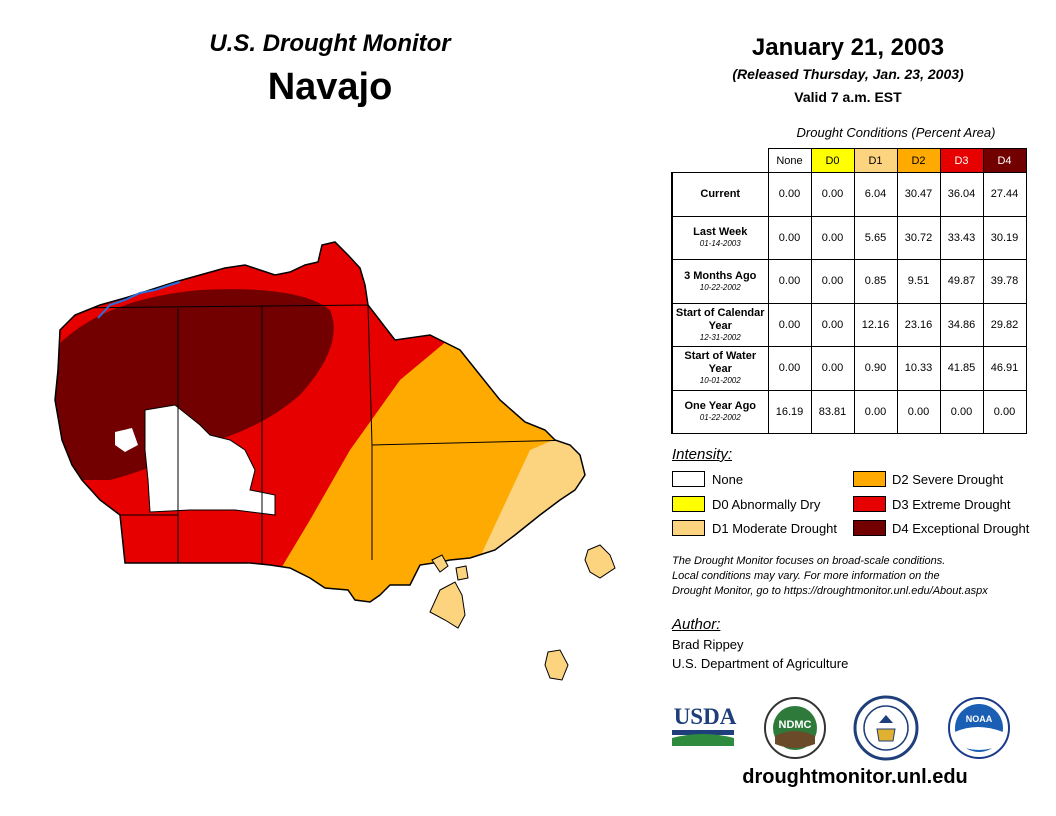 Image resolution: width=1056 pixels, height=816 pixels. I want to click on row-label: One Year Ago 01-22-2002, so click(720, 411).